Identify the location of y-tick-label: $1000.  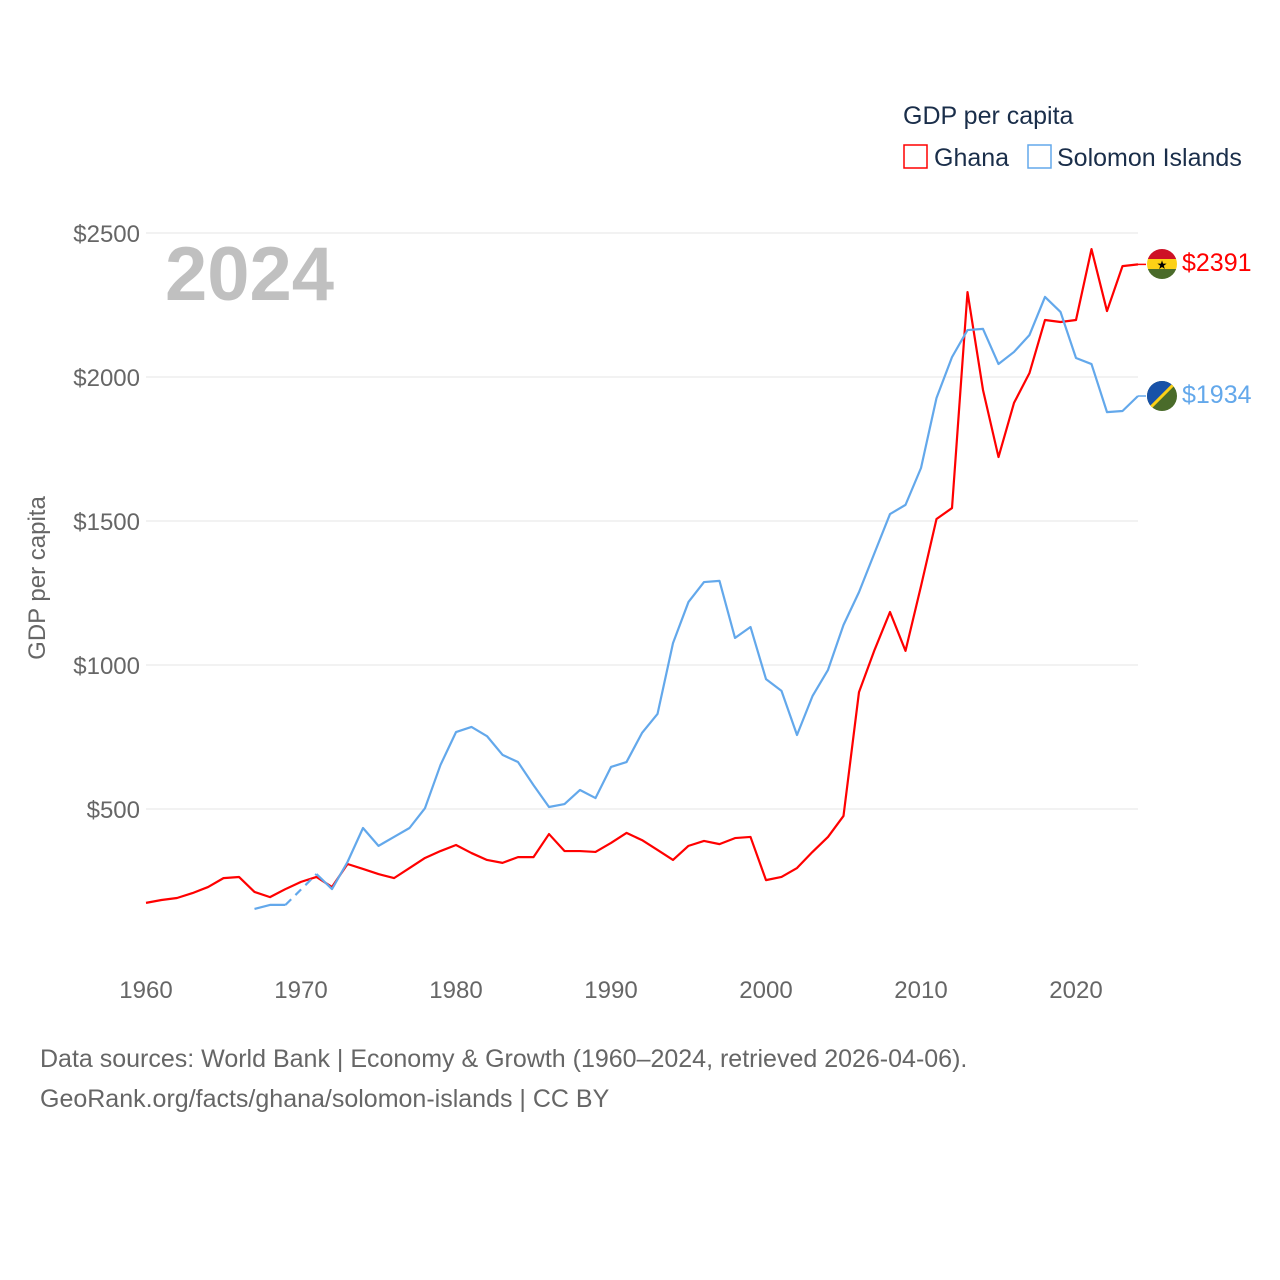
(106, 666).